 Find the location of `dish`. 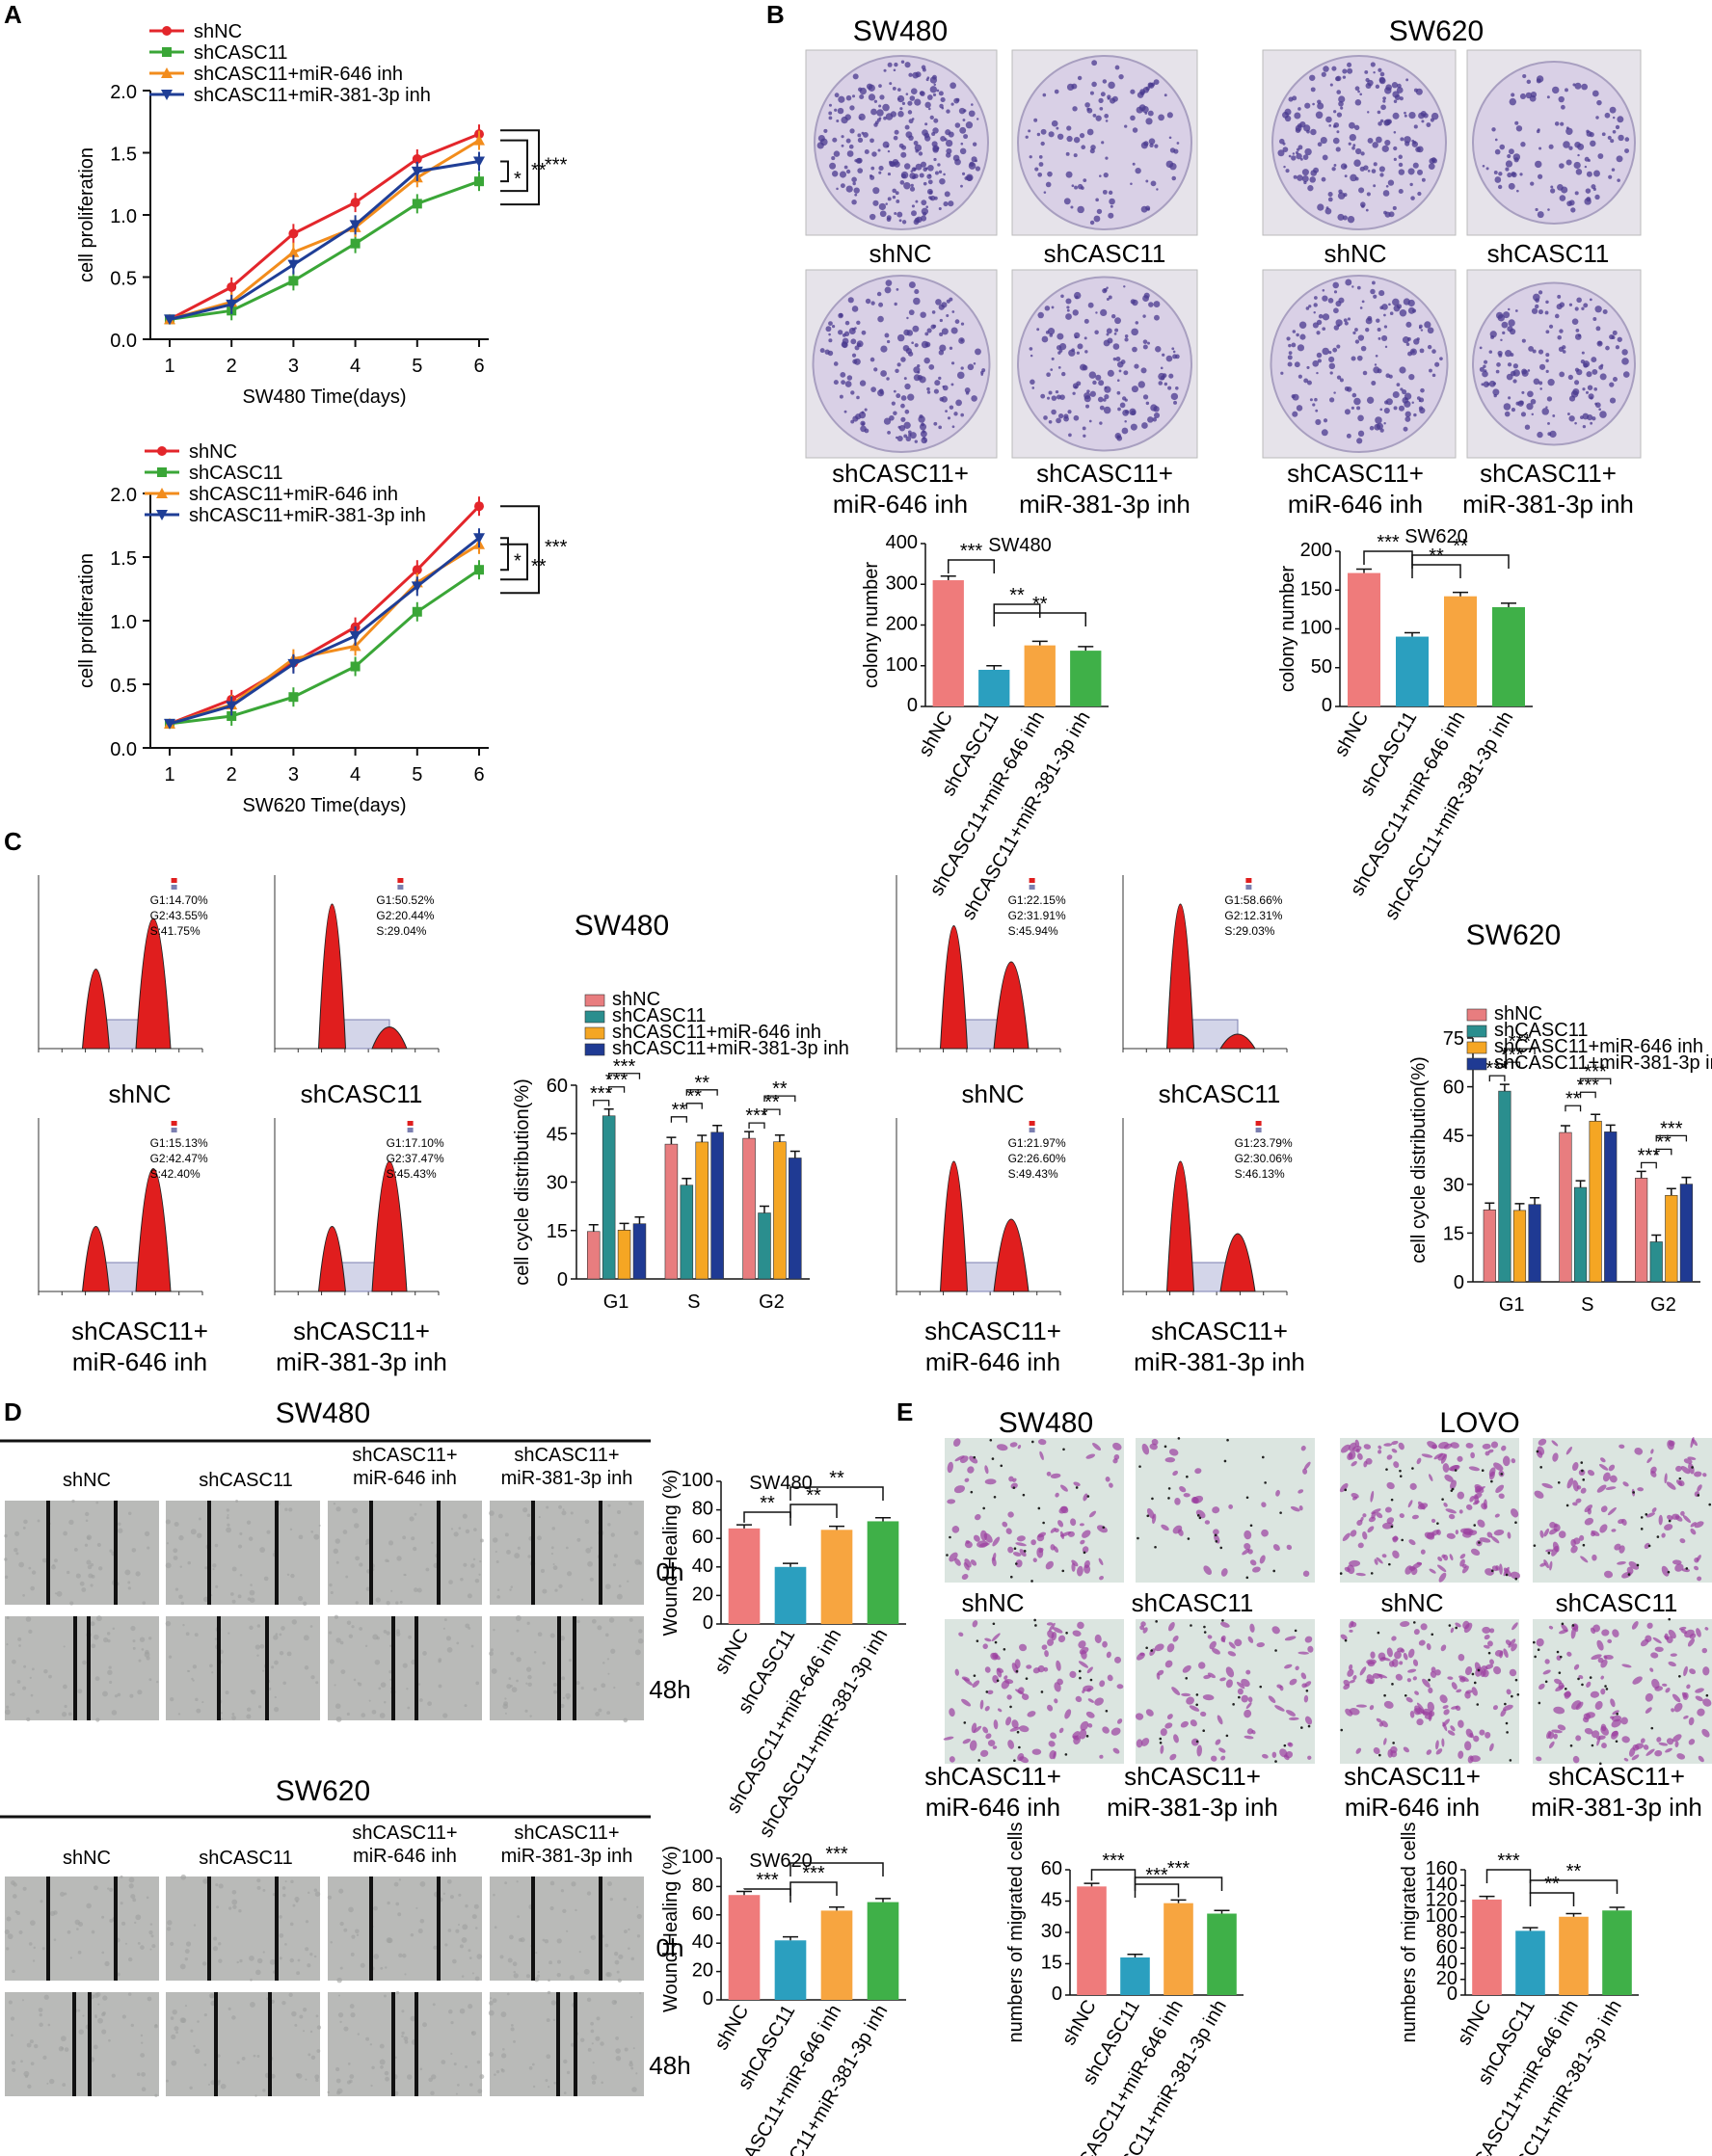

dish is located at coordinates (1105, 364).